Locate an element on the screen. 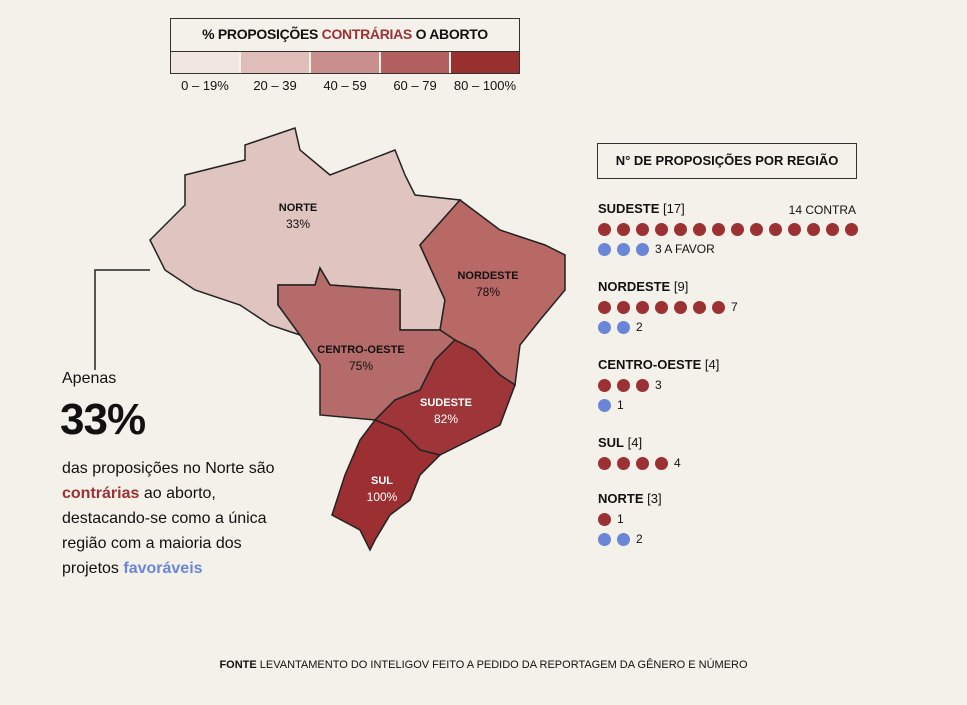 Image resolution: width=967 pixels, height=705 pixels. region-name: CENTRO-OESTE is located at coordinates (650, 364).